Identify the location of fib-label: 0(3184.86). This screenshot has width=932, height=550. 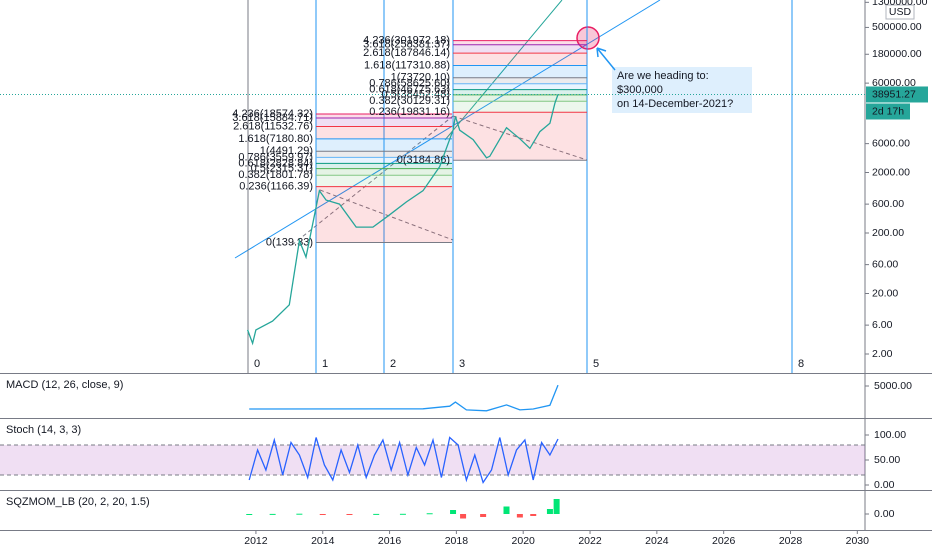
(423, 160).